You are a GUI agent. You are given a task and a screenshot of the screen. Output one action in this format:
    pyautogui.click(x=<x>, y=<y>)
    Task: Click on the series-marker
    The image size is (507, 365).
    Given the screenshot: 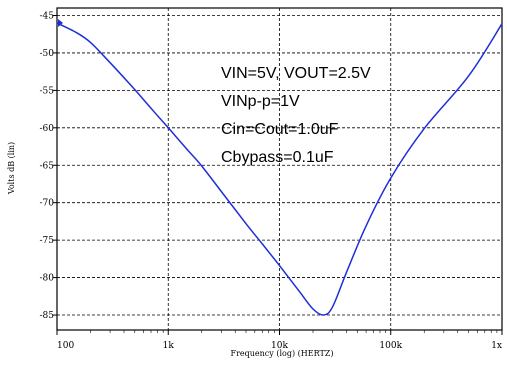 What is the action you would take?
    pyautogui.click(x=60, y=22)
    